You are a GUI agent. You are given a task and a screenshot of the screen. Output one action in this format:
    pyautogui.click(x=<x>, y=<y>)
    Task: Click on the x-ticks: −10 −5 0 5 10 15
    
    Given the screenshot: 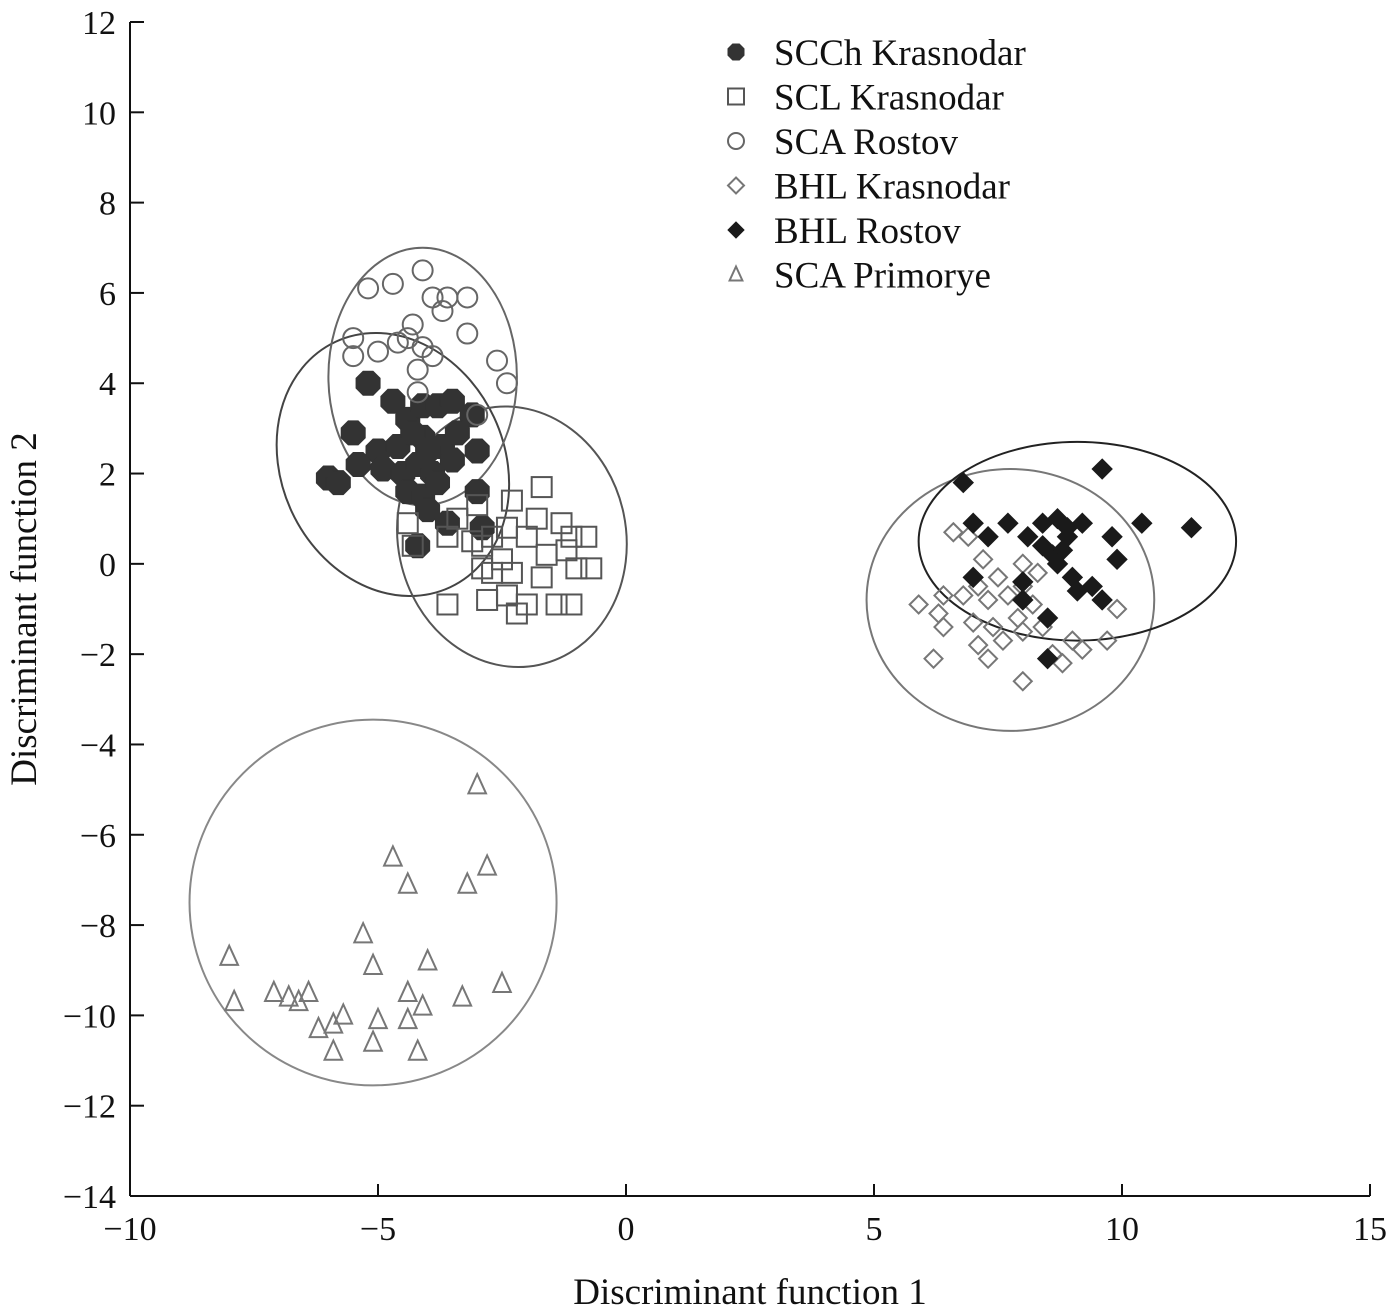 What is the action you would take?
    pyautogui.click(x=745, y=1216)
    